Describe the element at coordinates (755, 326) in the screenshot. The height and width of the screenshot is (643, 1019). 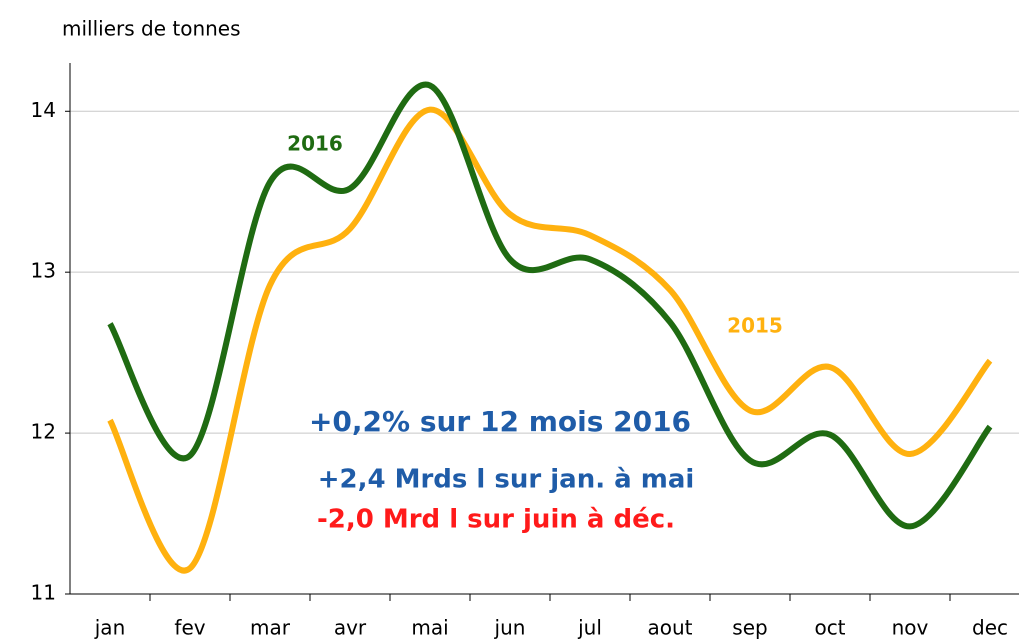
I see `series-label: 2015` at that location.